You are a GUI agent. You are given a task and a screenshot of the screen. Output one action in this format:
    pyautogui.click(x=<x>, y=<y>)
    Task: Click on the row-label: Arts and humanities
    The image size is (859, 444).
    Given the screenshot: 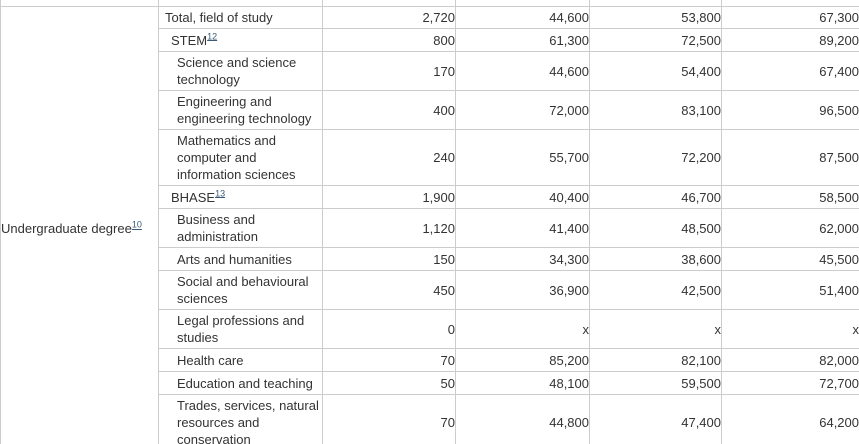 What is the action you would take?
    pyautogui.click(x=234, y=259)
    